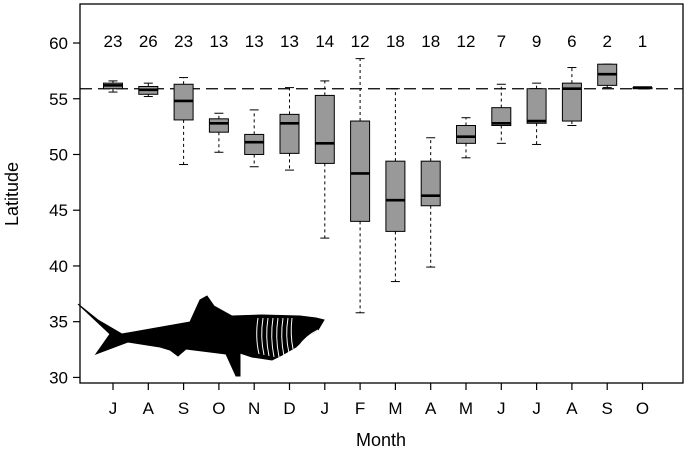  I want to click on y-tick-label: 55, so click(58, 99).